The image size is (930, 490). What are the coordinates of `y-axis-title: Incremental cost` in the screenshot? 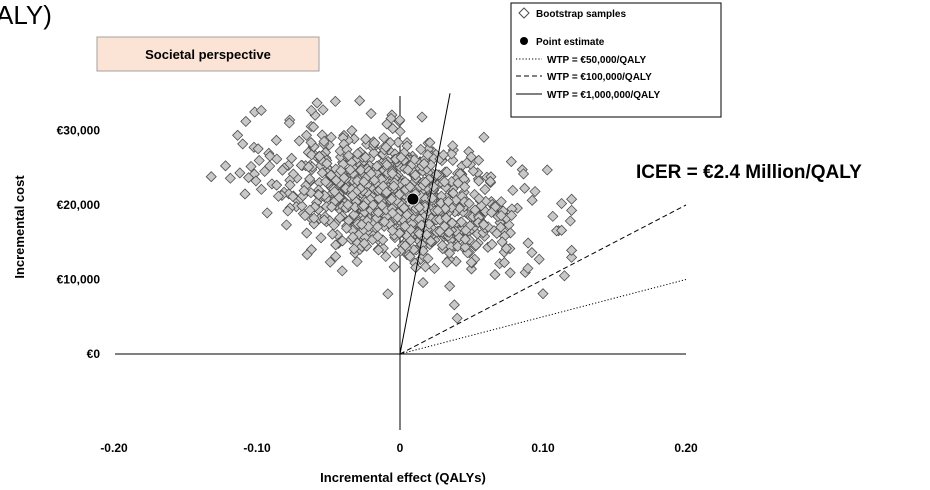 It's located at (19, 227).